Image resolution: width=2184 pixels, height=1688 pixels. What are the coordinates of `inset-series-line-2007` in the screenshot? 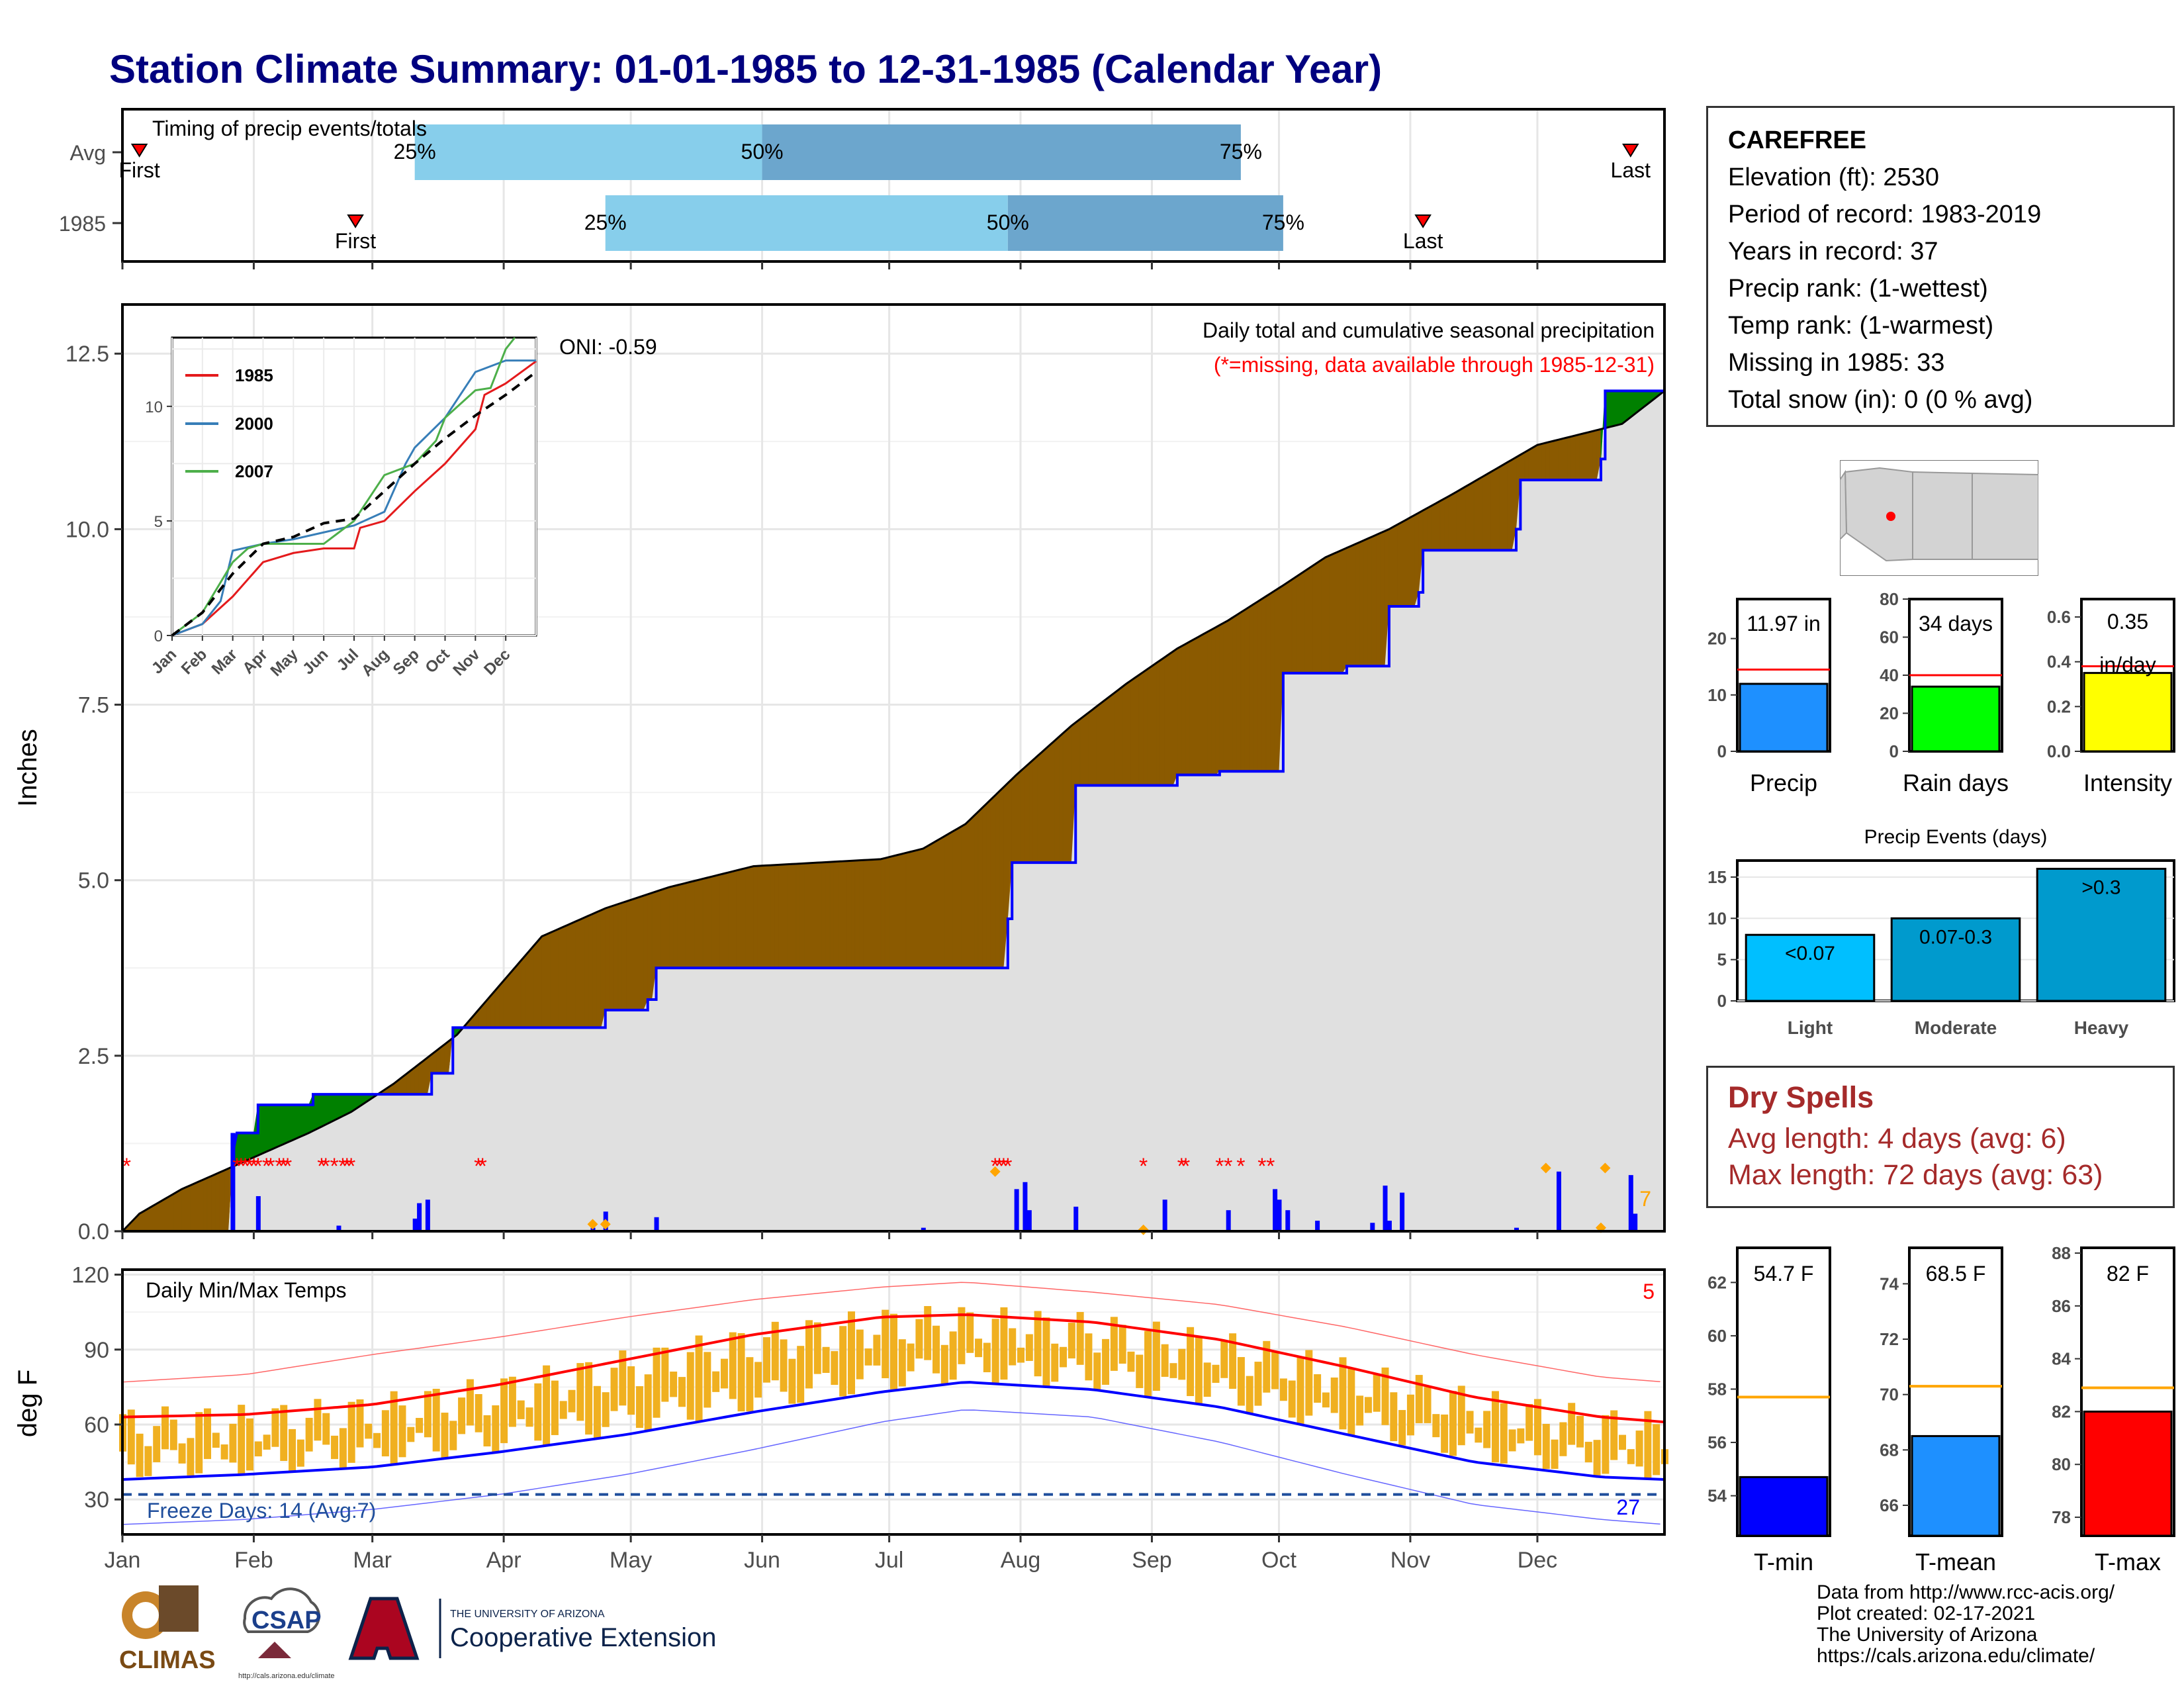 It's located at (343, 487).